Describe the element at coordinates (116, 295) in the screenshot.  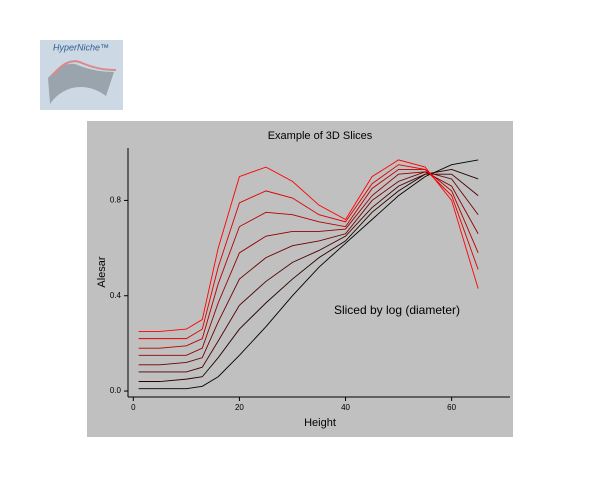
I see `y-tick-label: 0.4` at that location.